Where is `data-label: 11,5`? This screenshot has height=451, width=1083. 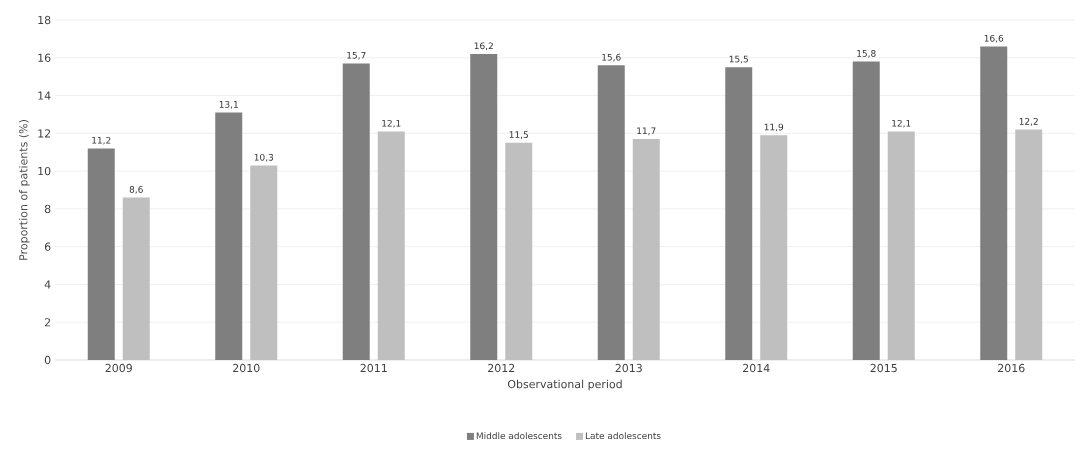 data-label: 11,5 is located at coordinates (518, 135).